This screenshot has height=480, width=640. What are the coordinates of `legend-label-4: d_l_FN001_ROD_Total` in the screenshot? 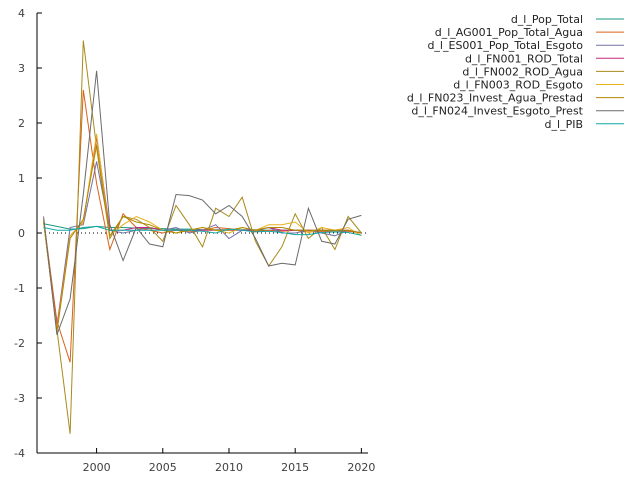 It's located at (524, 58).